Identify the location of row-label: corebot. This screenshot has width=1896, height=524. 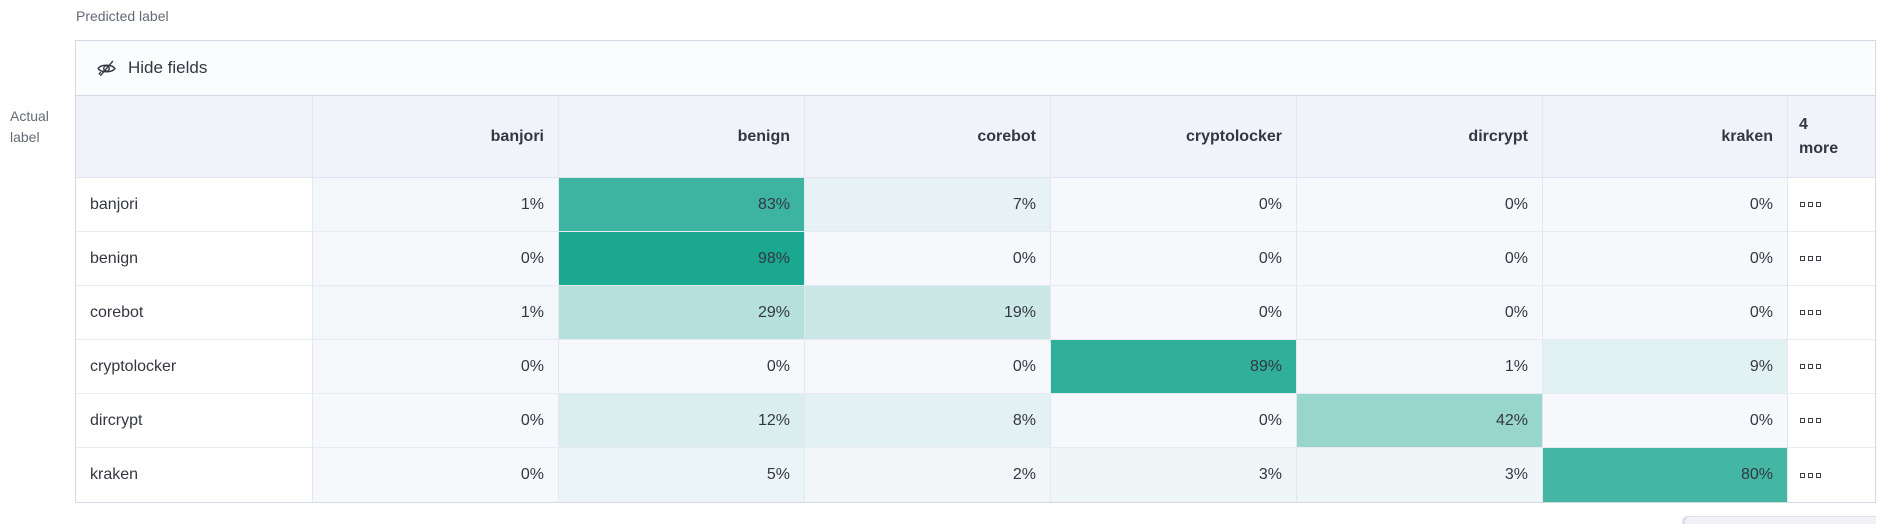
(194, 313).